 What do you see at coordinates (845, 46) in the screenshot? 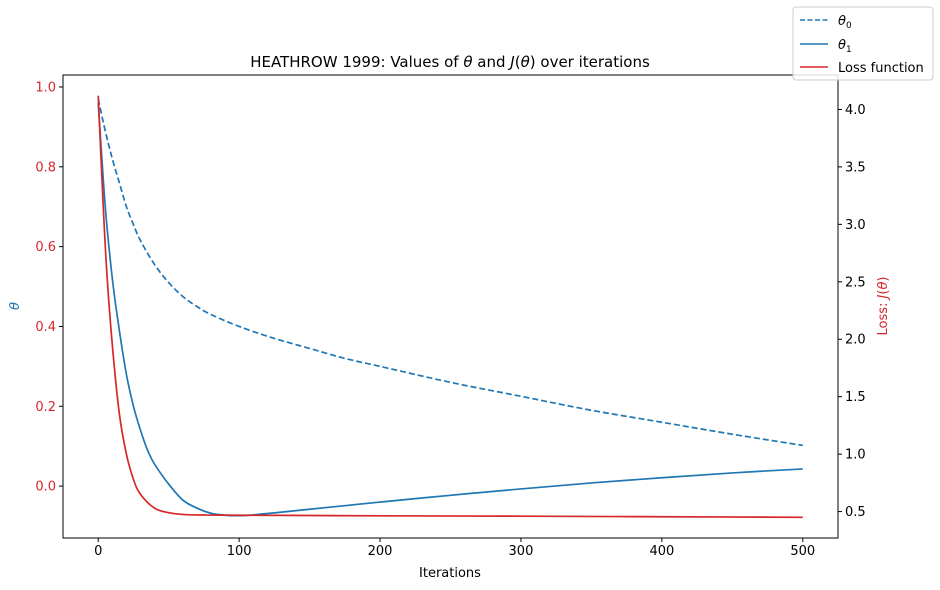
I see `legend-label-theta1: θ1` at bounding box center [845, 46].